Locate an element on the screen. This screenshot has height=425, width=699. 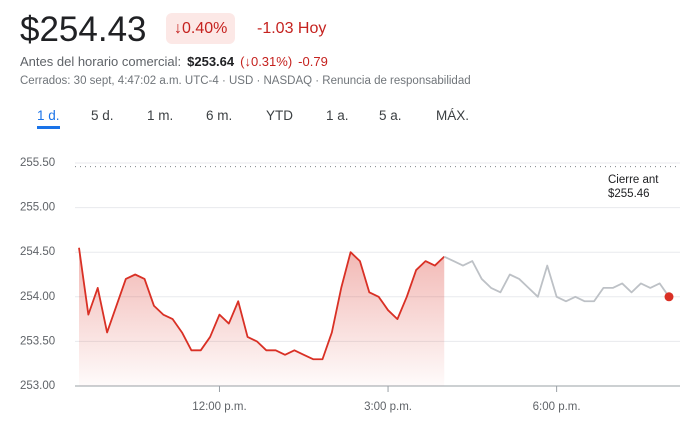
range-tab: 1 m. is located at coordinates (160, 115).